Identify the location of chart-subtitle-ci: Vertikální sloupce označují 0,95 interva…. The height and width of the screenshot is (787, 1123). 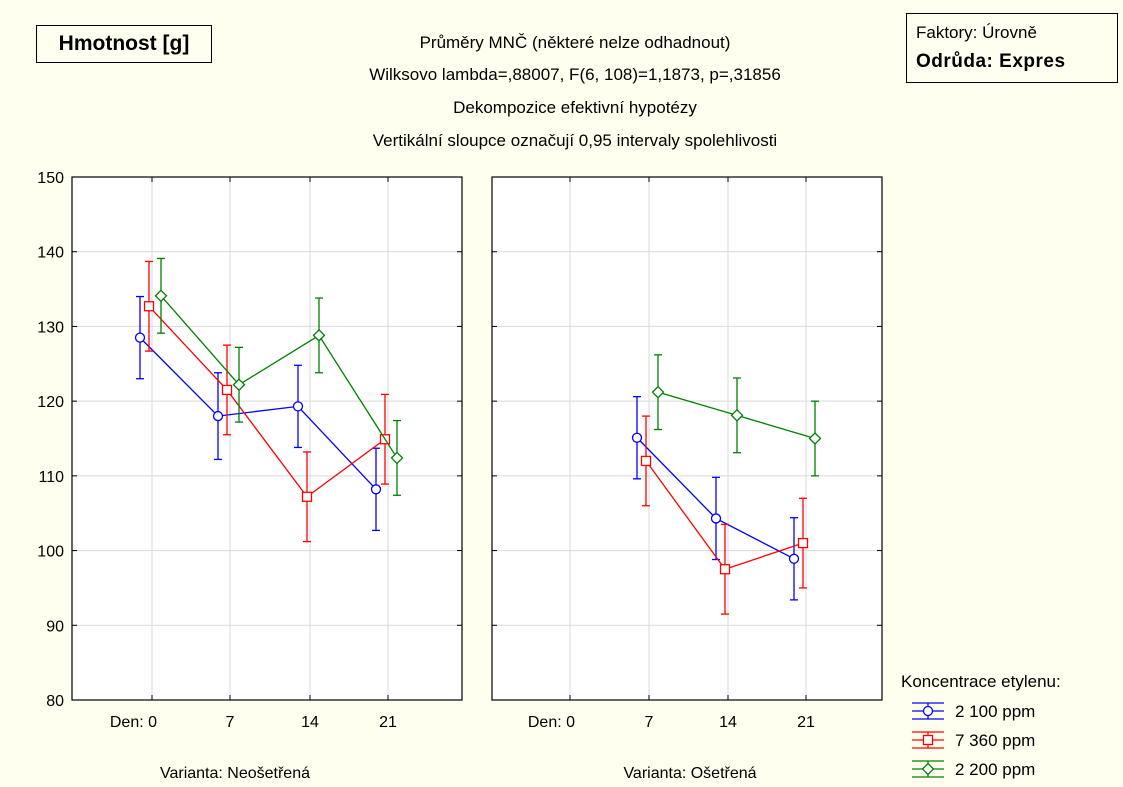
(575, 140).